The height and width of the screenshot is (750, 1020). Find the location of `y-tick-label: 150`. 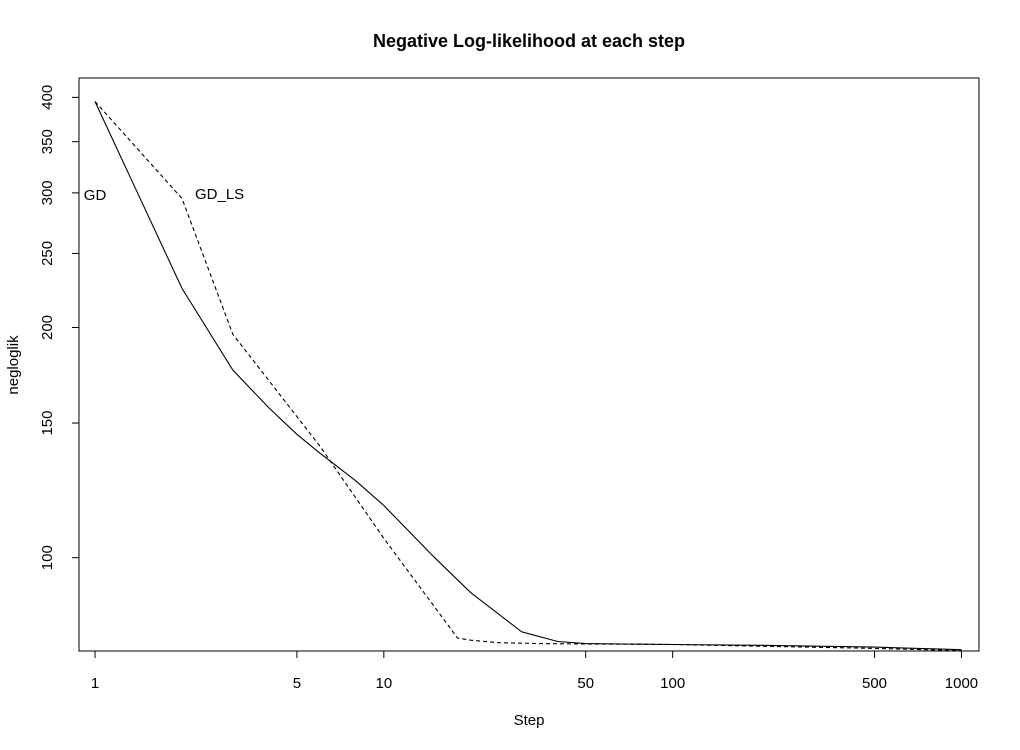

y-tick-label: 150 is located at coordinates (47, 423).